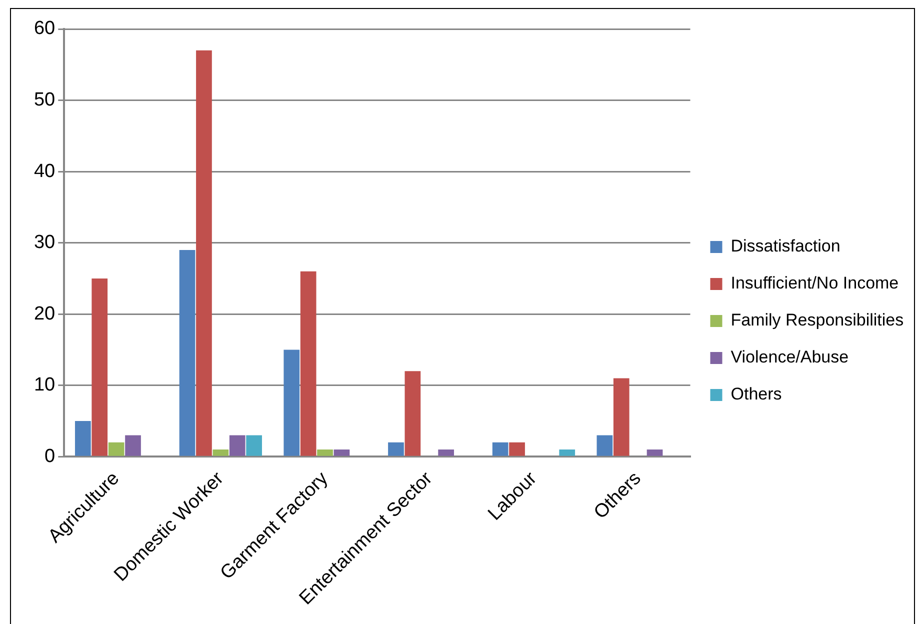  I want to click on y-tick-label: 50, so click(45, 100).